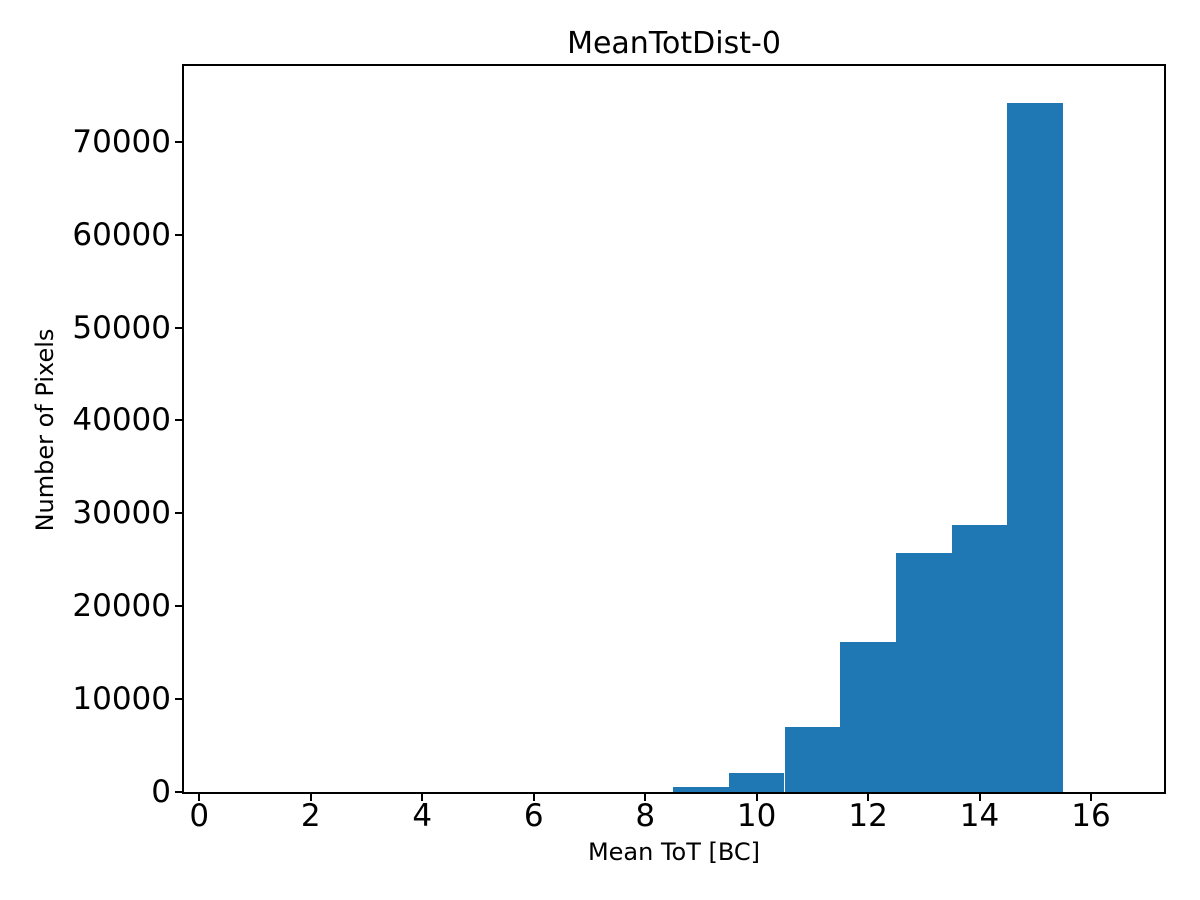 Image resolution: width=1200 pixels, height=900 pixels. I want to click on x-tick-label: 8, so click(645, 816).